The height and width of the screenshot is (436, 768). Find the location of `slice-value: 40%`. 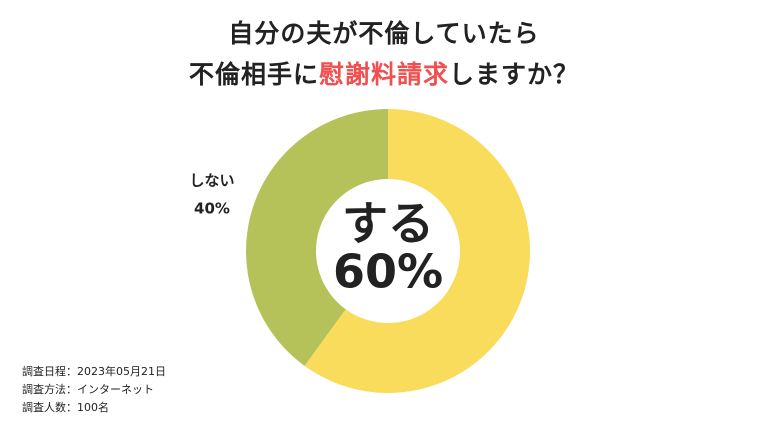

slice-value: 40% is located at coordinates (212, 209).